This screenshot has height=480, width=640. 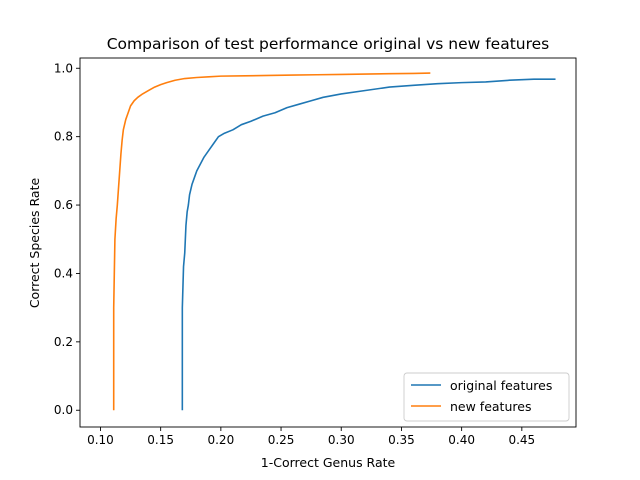 I want to click on y-tick-label: 0.4, so click(x=63, y=273).